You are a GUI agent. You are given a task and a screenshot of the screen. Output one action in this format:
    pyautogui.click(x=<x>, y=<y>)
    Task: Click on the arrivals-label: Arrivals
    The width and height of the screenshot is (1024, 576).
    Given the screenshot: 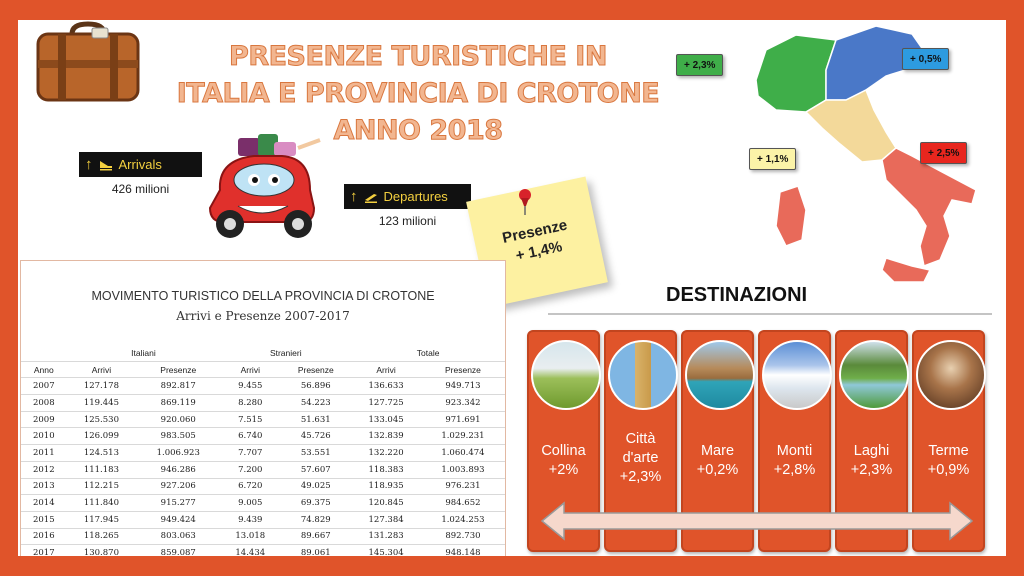 What is the action you would take?
    pyautogui.click(x=140, y=164)
    